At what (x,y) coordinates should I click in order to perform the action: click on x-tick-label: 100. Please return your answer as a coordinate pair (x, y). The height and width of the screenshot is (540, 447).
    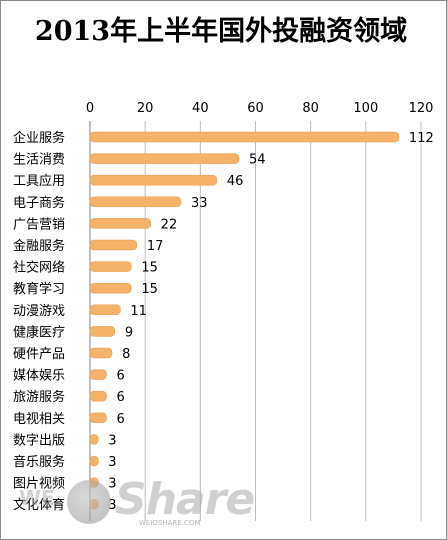
    Looking at the image, I should click on (365, 108).